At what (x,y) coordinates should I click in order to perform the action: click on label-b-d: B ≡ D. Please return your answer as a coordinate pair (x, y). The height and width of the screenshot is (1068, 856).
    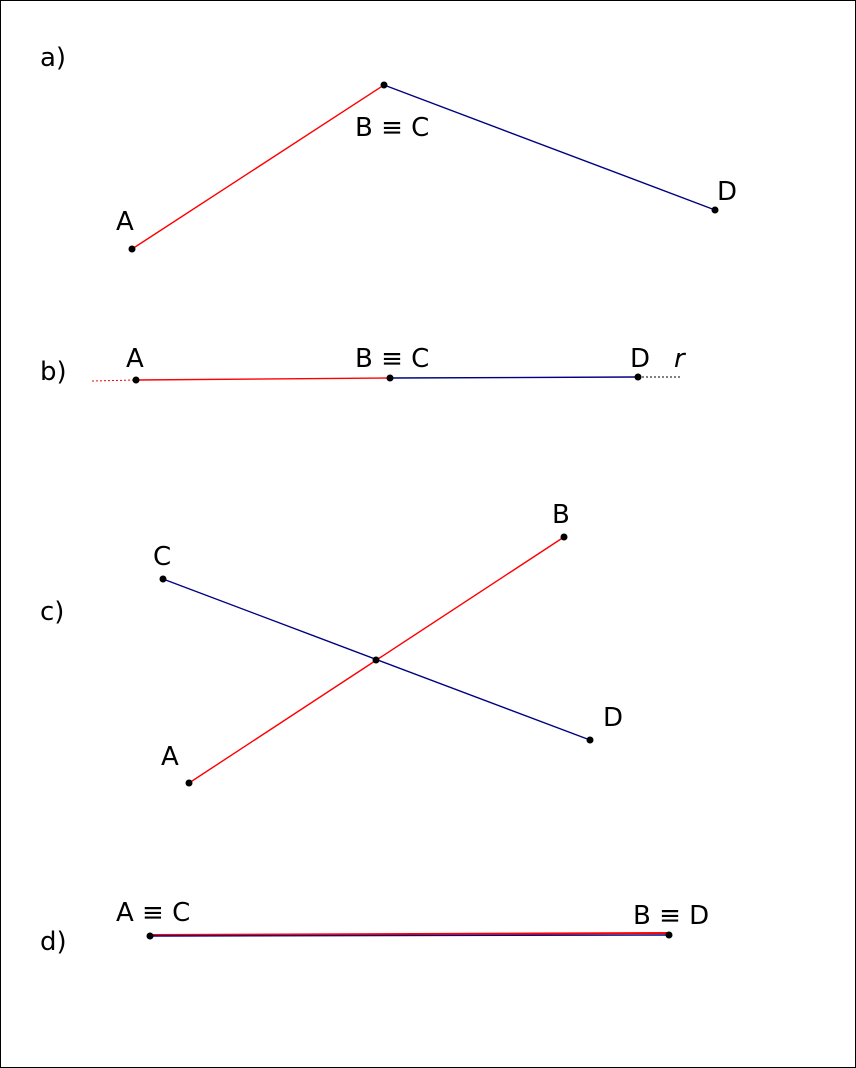
    Looking at the image, I should click on (671, 916).